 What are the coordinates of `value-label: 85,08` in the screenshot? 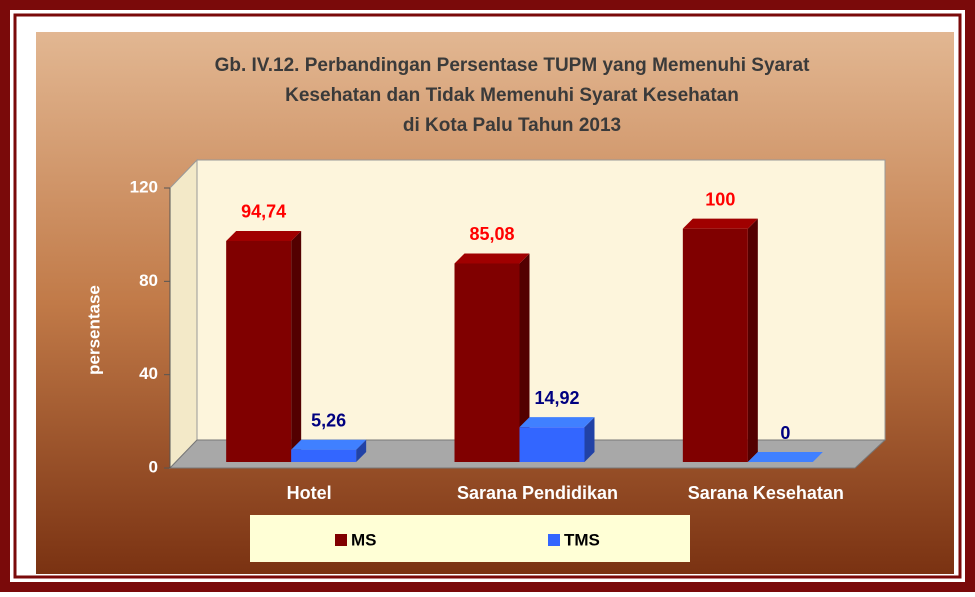 It's located at (491, 234).